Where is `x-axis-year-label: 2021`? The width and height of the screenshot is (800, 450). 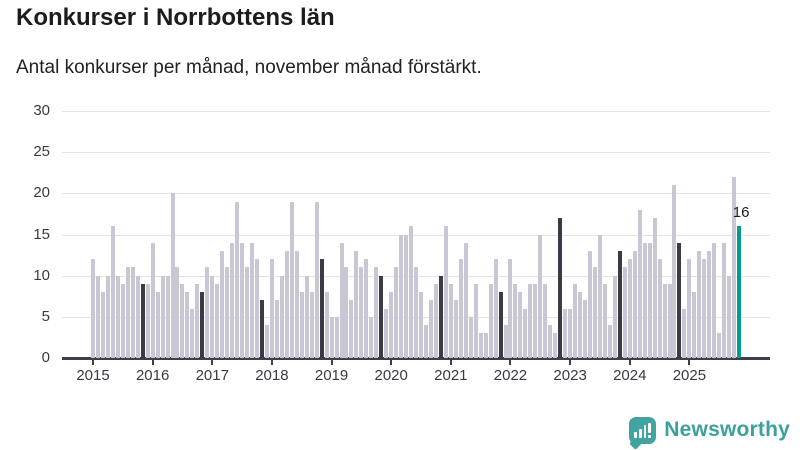 x-axis-year-label: 2021 is located at coordinates (451, 375).